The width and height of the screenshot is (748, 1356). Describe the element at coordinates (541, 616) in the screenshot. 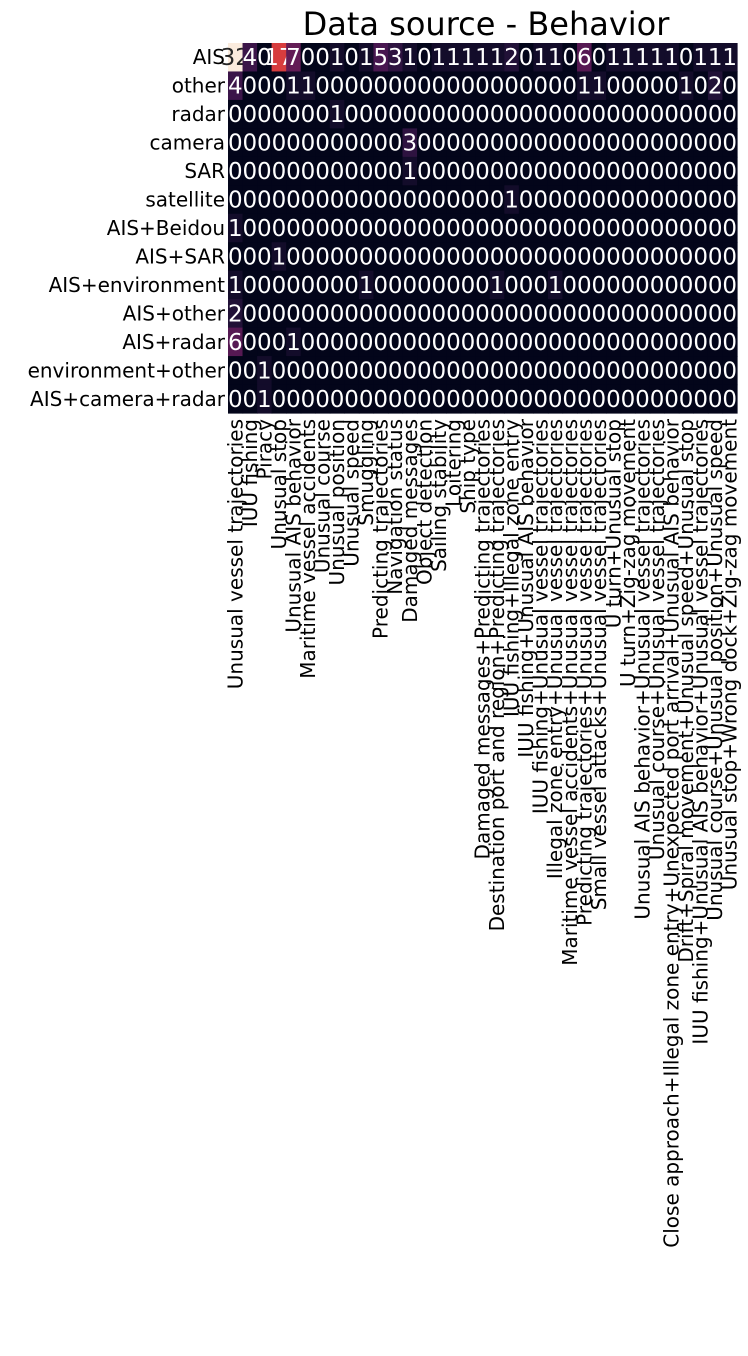

I see `column-label: IUU fishing+Unusual vessel trajectories` at that location.